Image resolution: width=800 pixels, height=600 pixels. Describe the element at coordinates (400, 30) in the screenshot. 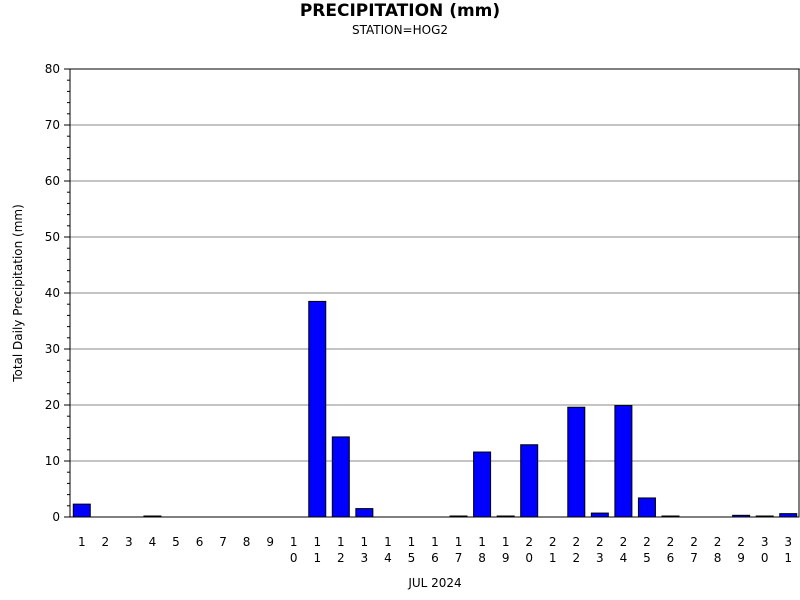

I see `chart-subtitle: STATION=HOG2` at that location.